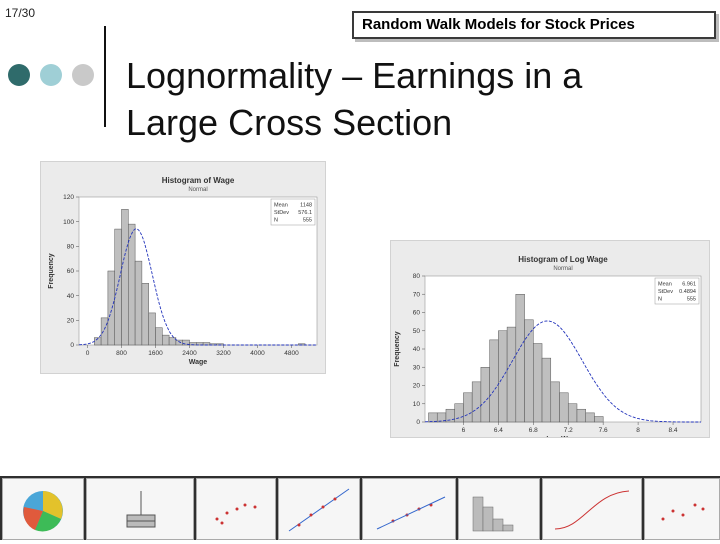 The height and width of the screenshot is (544, 720). I want to click on slide-counter: 17/30, so click(20, 13).